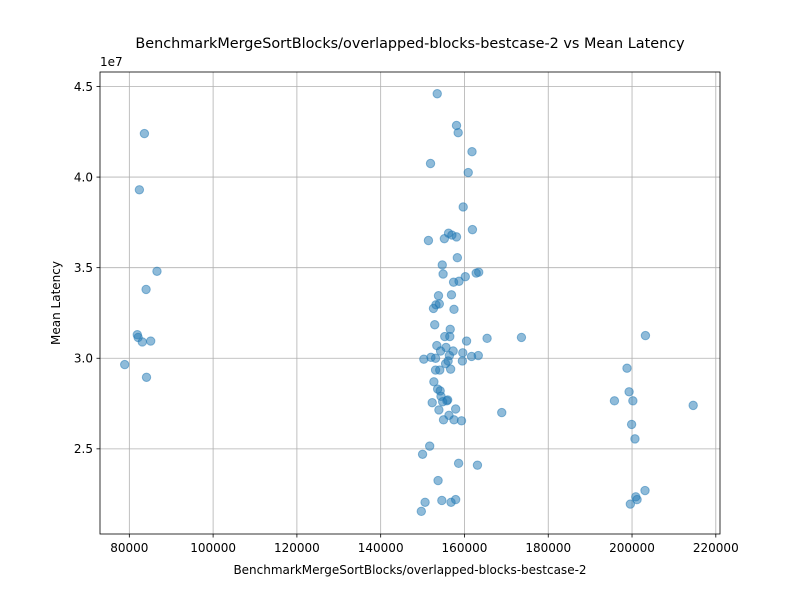 The image size is (800, 604). Describe the element at coordinates (83, 449) in the screenshot. I see `y-tick-label: 2.5` at that location.